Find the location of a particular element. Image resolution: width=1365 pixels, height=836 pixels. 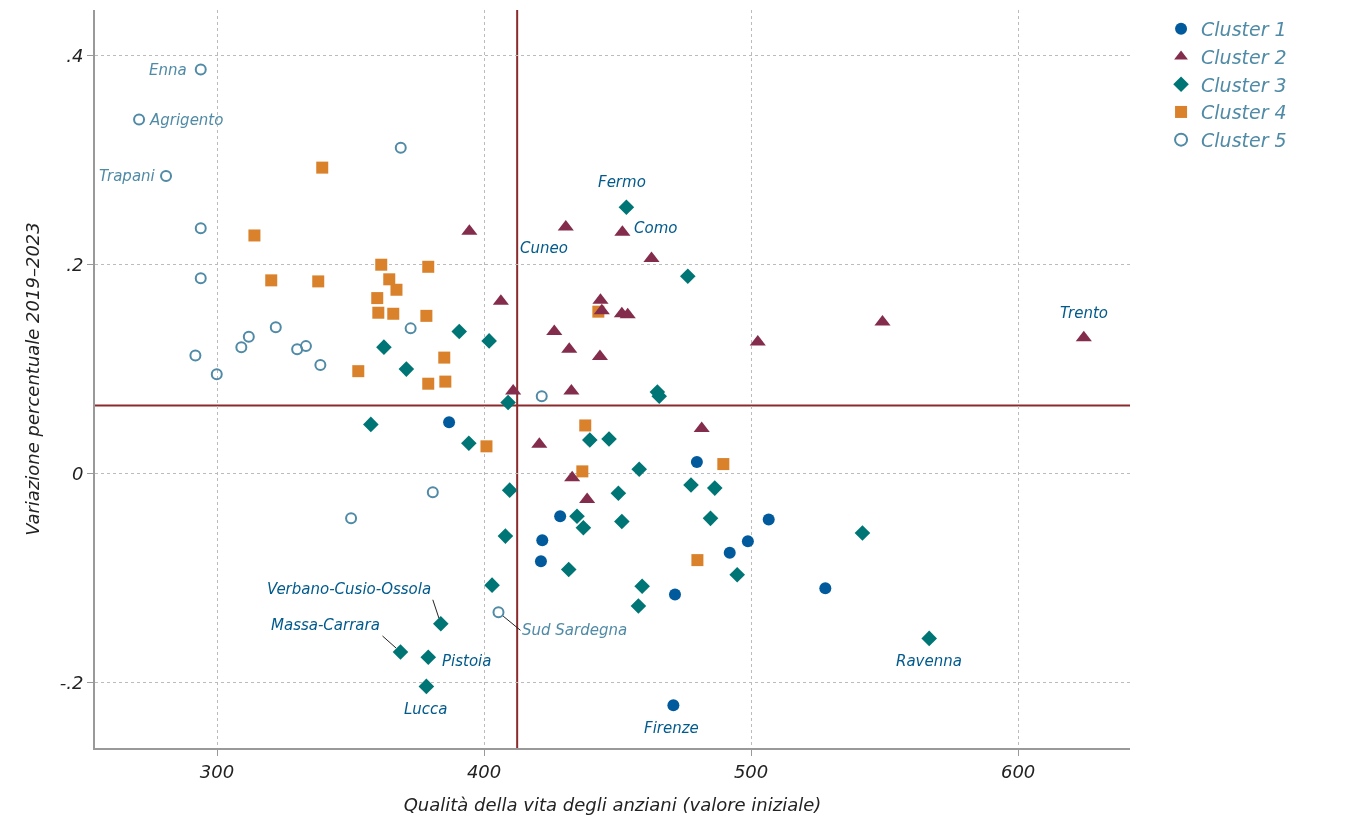

annotation: Trento is located at coordinates (1084, 313).